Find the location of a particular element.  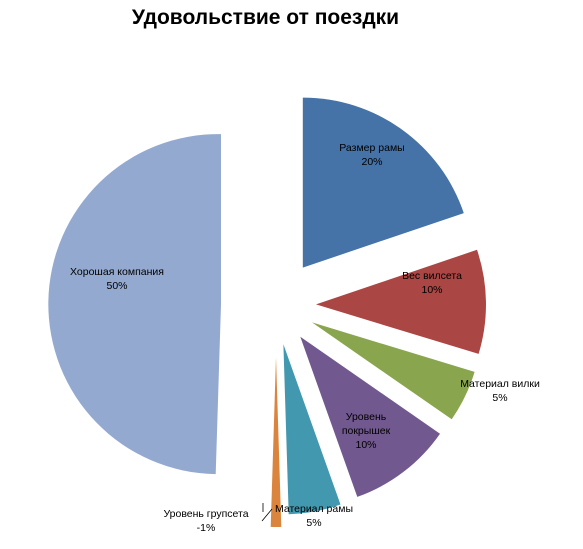

pie-slice-материал-вилки is located at coordinates (393, 371).